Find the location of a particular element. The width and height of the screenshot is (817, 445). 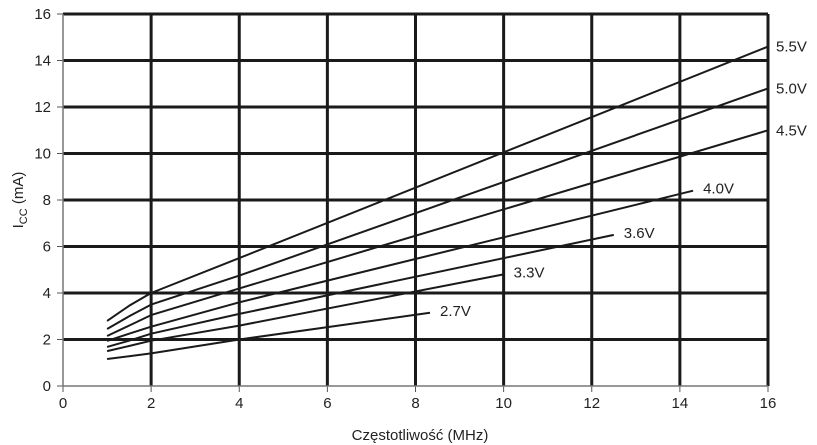

series-label: 5.0V is located at coordinates (791, 88).